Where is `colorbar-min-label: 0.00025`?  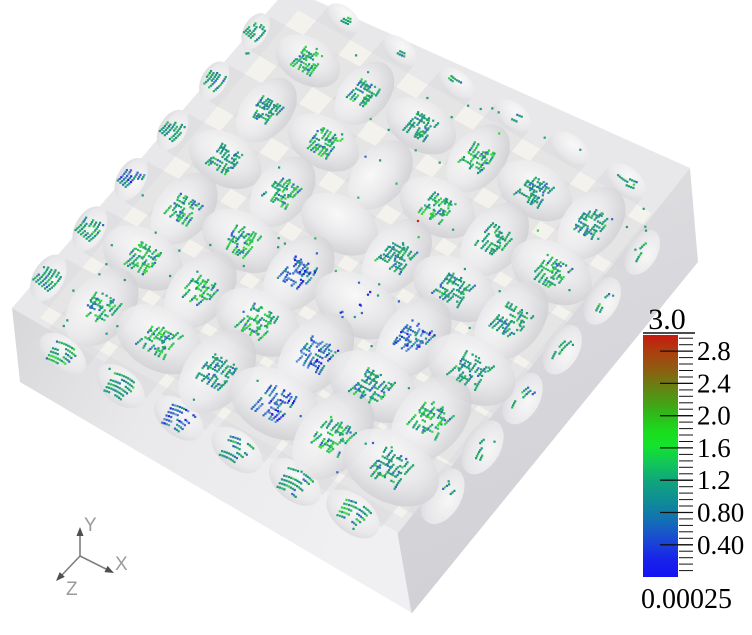 colorbar-min-label: 0.00025 is located at coordinates (686, 599).